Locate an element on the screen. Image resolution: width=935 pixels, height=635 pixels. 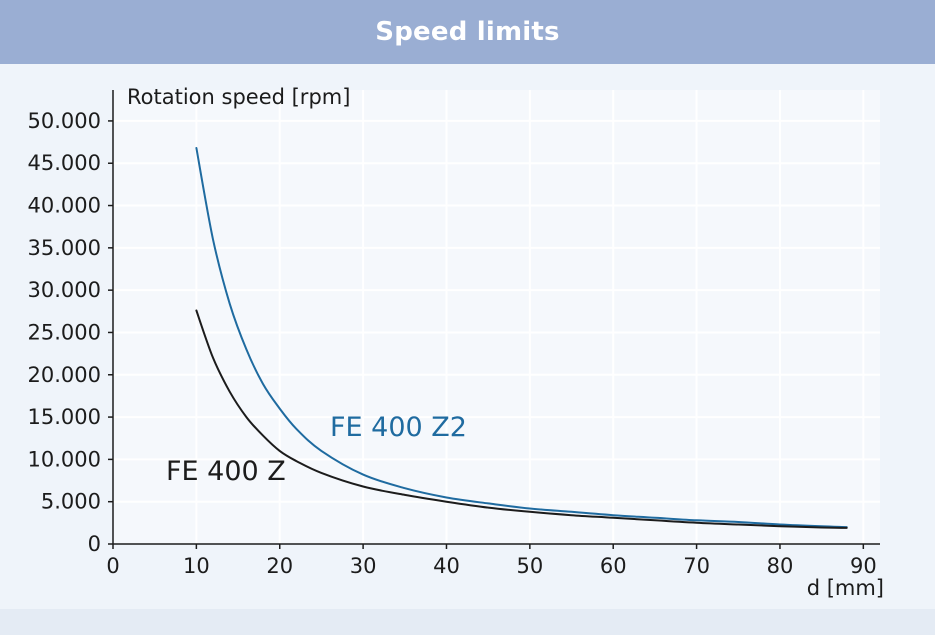
chart-title: Speed limits is located at coordinates (467, 32).